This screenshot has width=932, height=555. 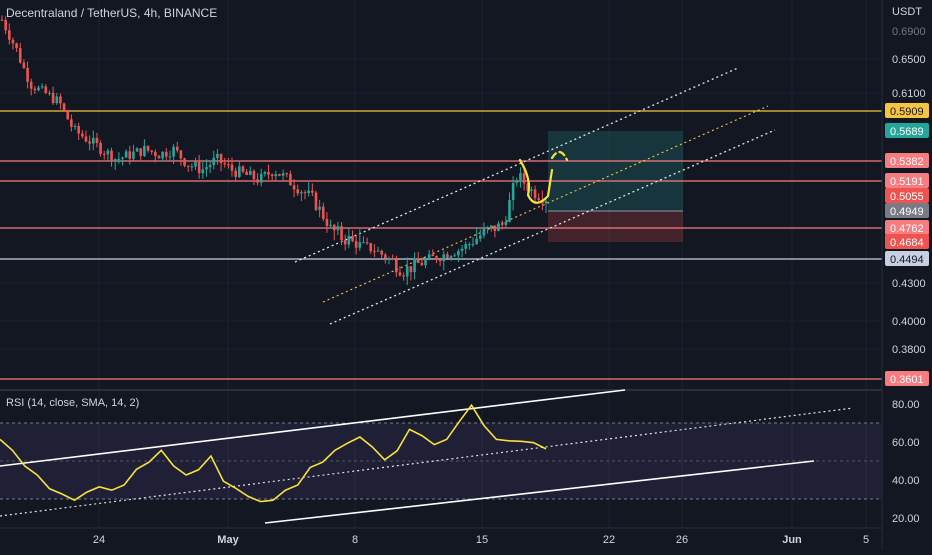 What do you see at coordinates (682, 540) in the screenshot?
I see `time-tick-label: 26` at bounding box center [682, 540].